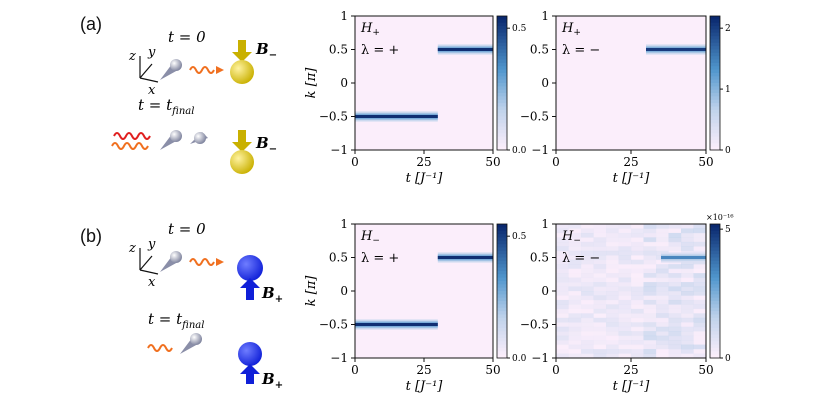 The image size is (830, 402). Describe the element at coordinates (338, 50) in the screenshot. I see `y-tick-label: 0.5` at that location.